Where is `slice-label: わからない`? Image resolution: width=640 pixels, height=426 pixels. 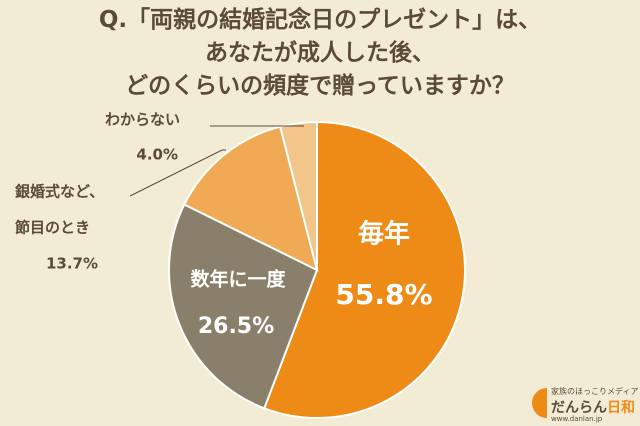
slice-label: わからない is located at coordinates (142, 120).